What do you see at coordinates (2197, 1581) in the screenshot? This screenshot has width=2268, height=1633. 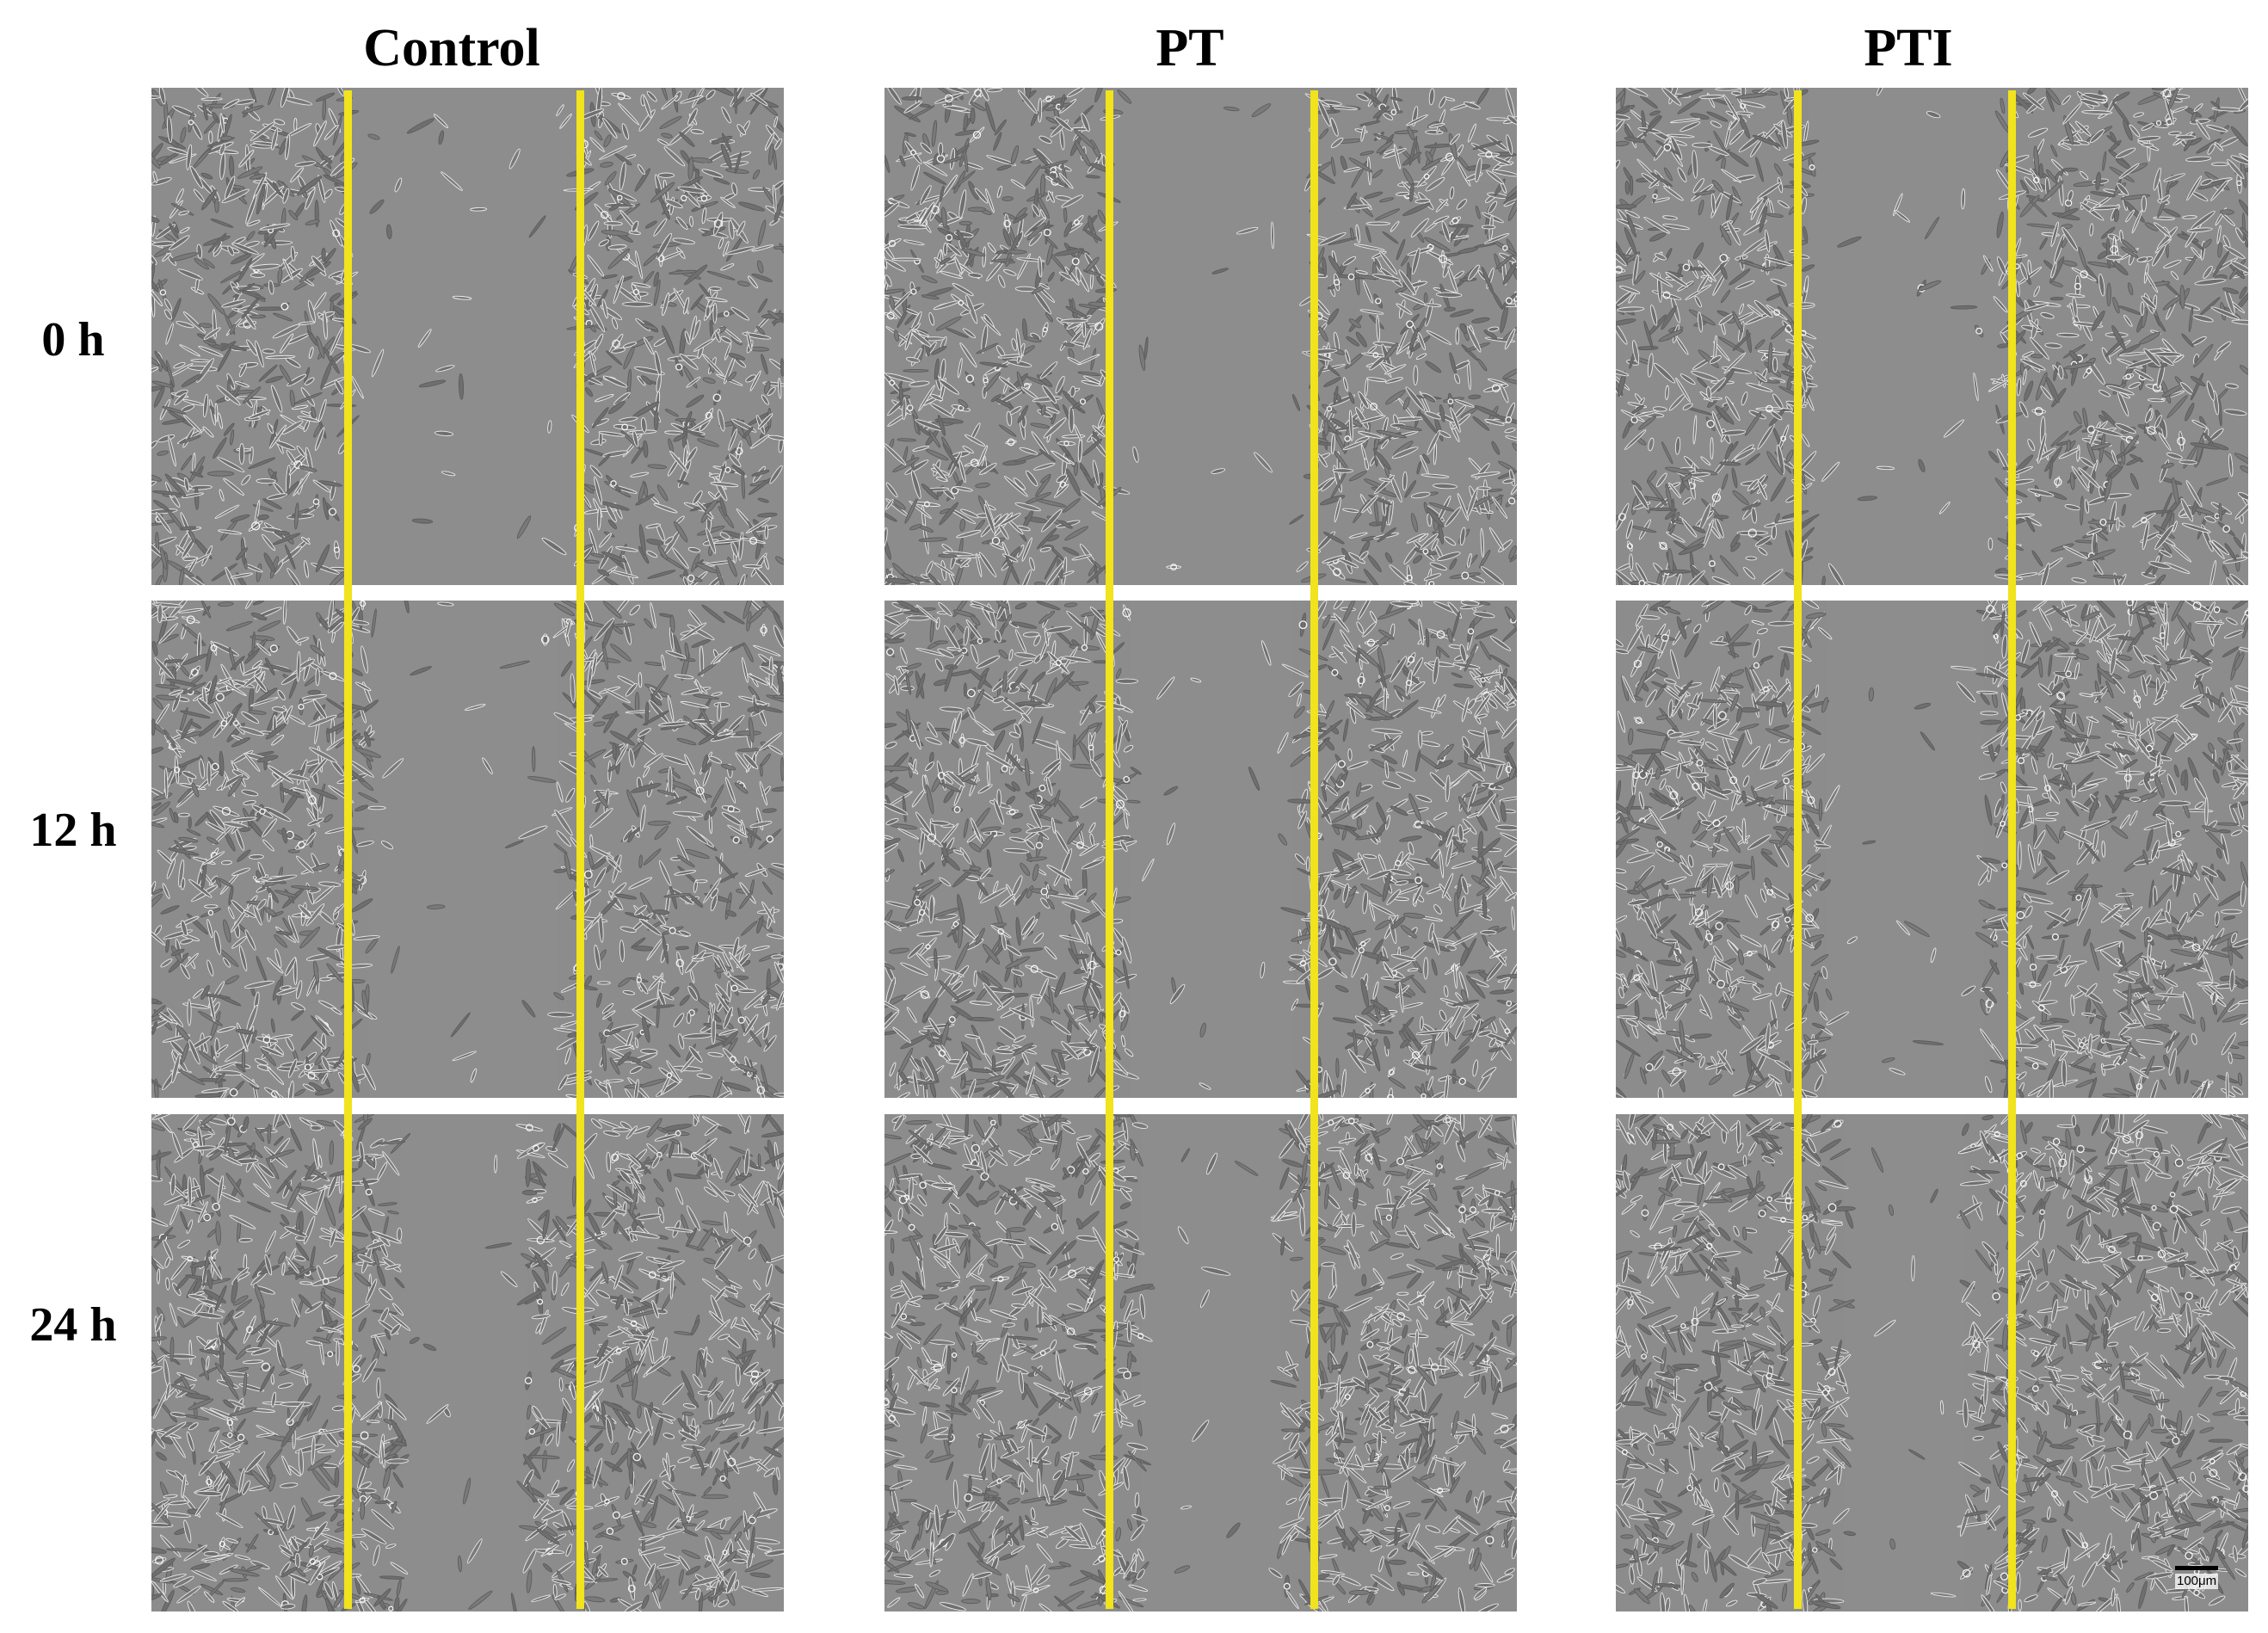 I see `scale-bar-label: 100μm` at bounding box center [2197, 1581].